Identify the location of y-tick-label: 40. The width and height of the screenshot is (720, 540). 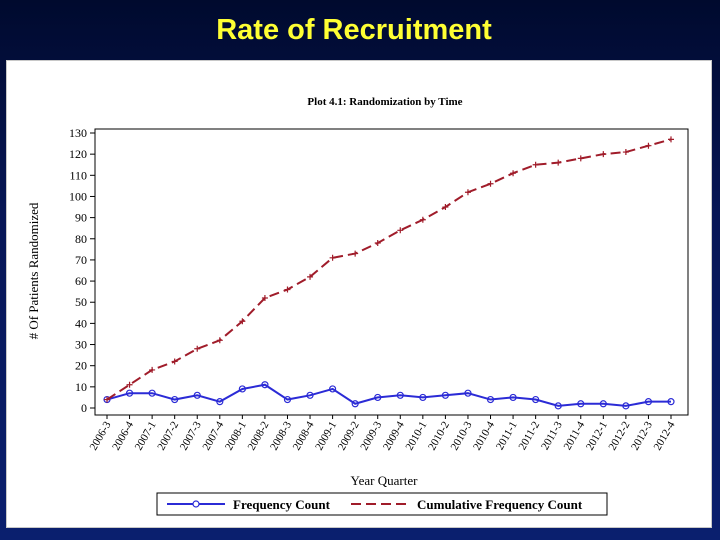
(81, 323).